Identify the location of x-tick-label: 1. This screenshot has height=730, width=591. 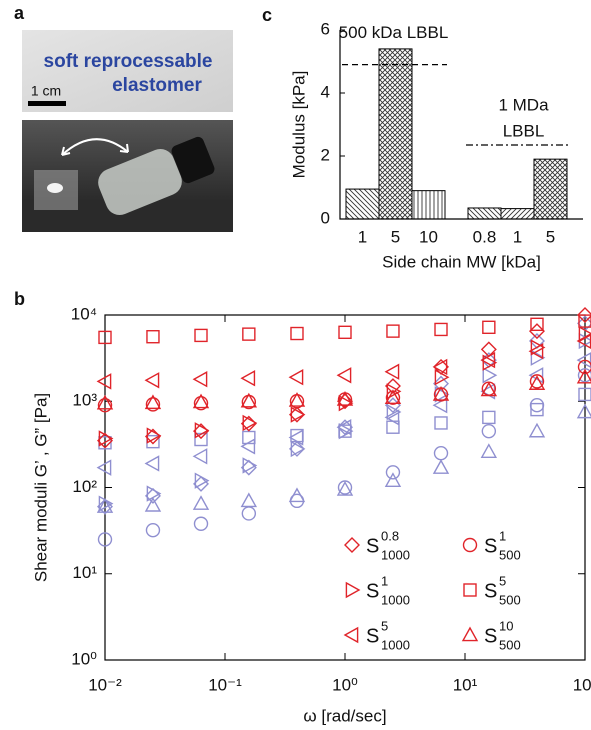
(362, 236).